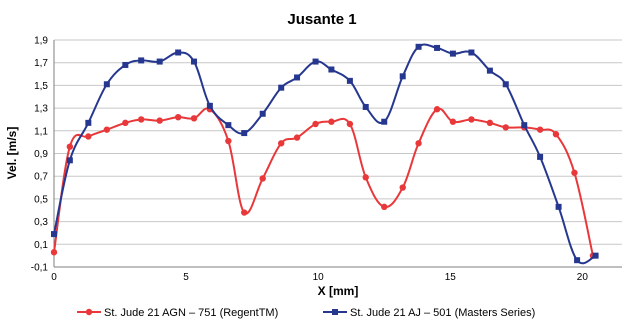 The width and height of the screenshot is (628, 323). I want to click on y-tick-label: 0,5, so click(41, 199).